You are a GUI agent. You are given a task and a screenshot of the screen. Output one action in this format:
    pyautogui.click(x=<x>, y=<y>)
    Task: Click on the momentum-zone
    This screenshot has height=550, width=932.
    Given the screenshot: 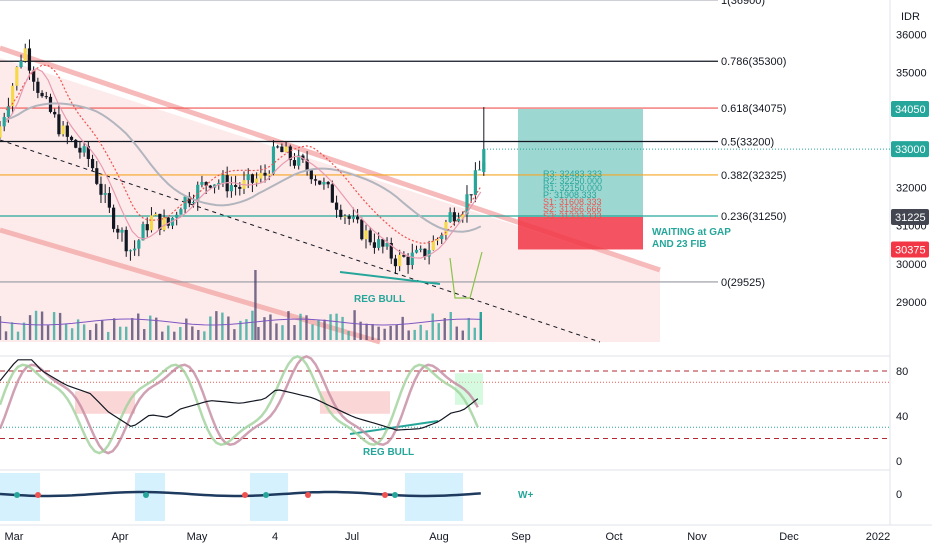 What is the action you would take?
    pyautogui.click(x=150, y=497)
    